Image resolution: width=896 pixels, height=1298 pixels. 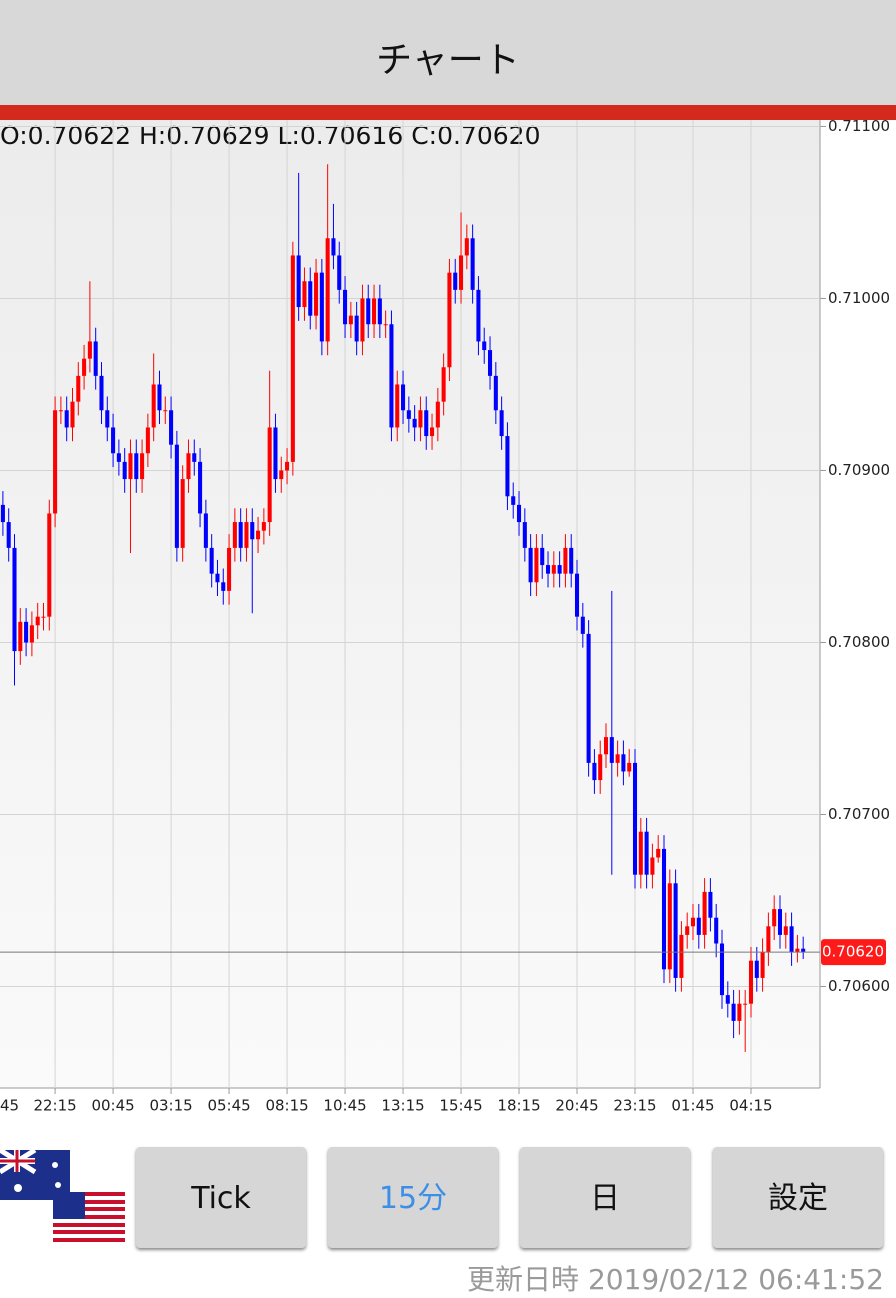 What do you see at coordinates (54, 1106) in the screenshot?
I see `x-tick-label: 22:15` at bounding box center [54, 1106].